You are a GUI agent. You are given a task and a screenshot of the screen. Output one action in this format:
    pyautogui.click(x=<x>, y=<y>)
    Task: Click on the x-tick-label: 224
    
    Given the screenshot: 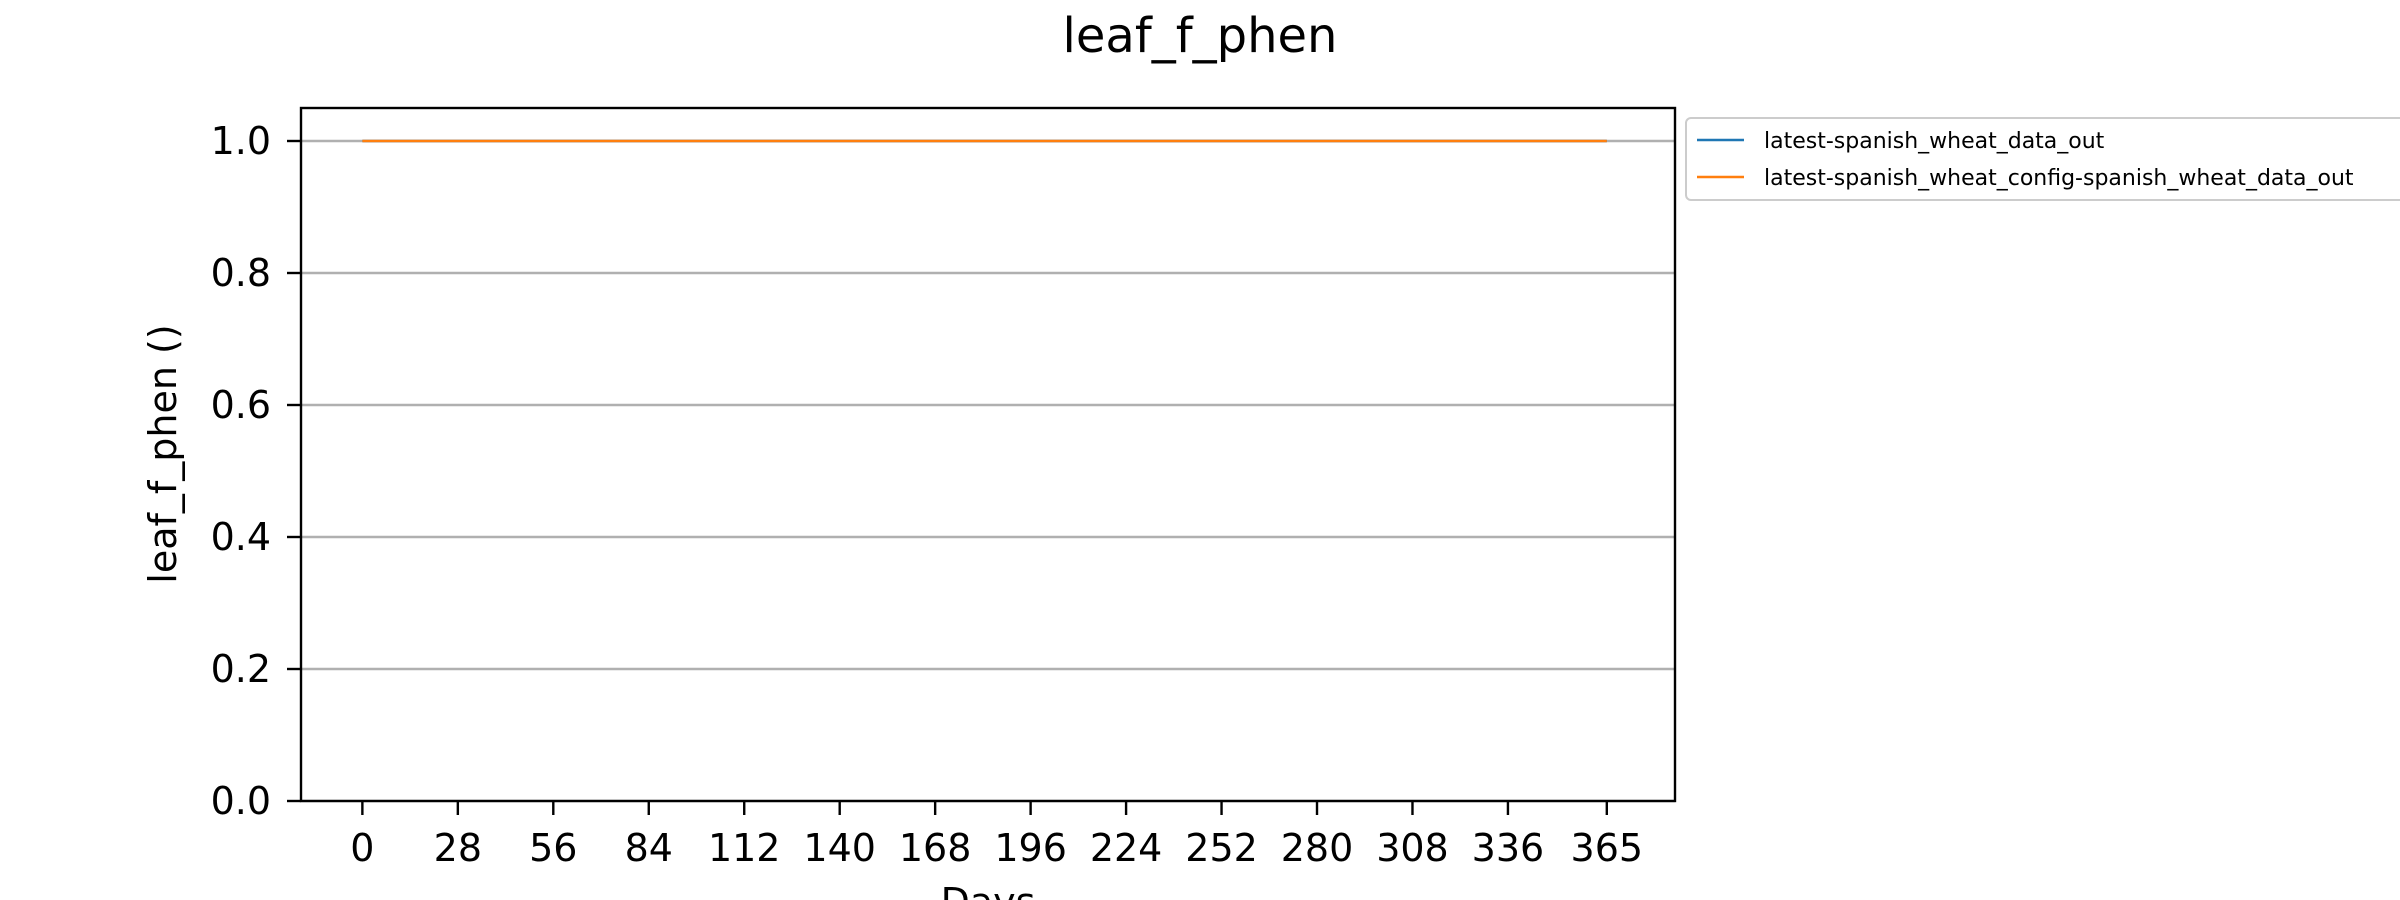 What is the action you would take?
    pyautogui.click(x=1126, y=848)
    